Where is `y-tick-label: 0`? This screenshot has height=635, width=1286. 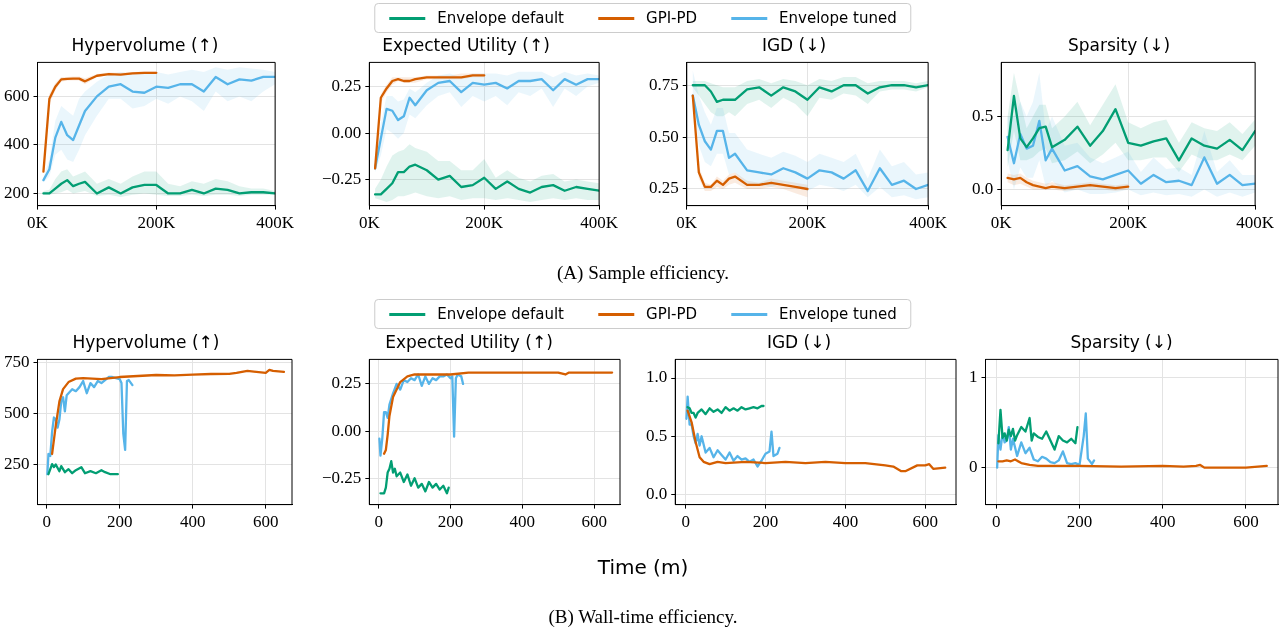 y-tick-label: 0 is located at coordinates (973, 467).